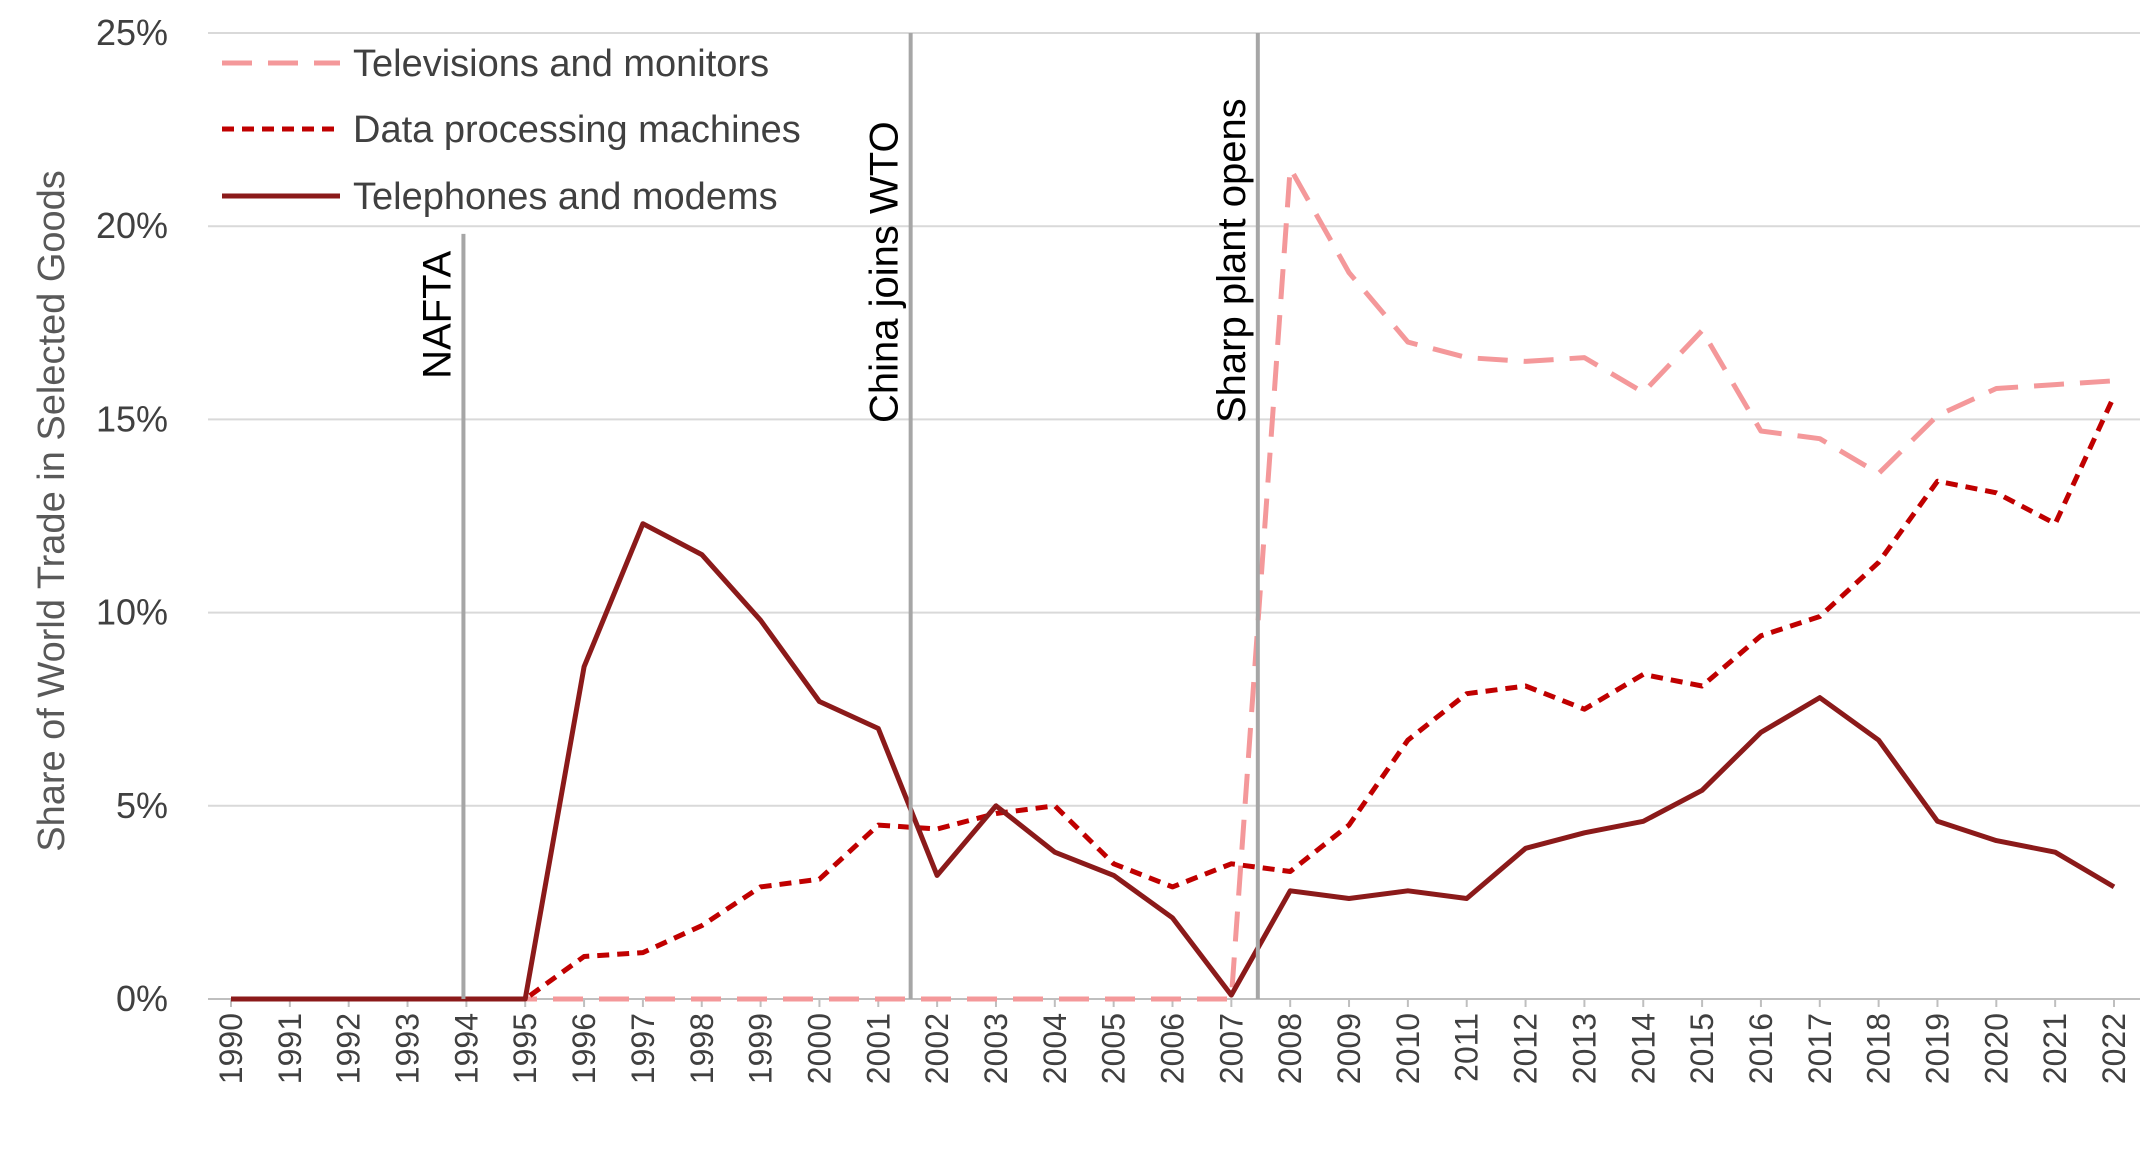  What do you see at coordinates (996, 1048) in the screenshot?
I see `x-tick-label: 2003` at bounding box center [996, 1048].